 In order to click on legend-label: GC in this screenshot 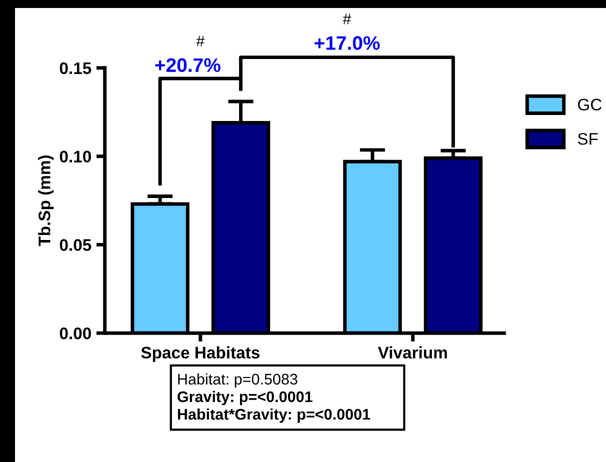, I will do `click(590, 104)`.